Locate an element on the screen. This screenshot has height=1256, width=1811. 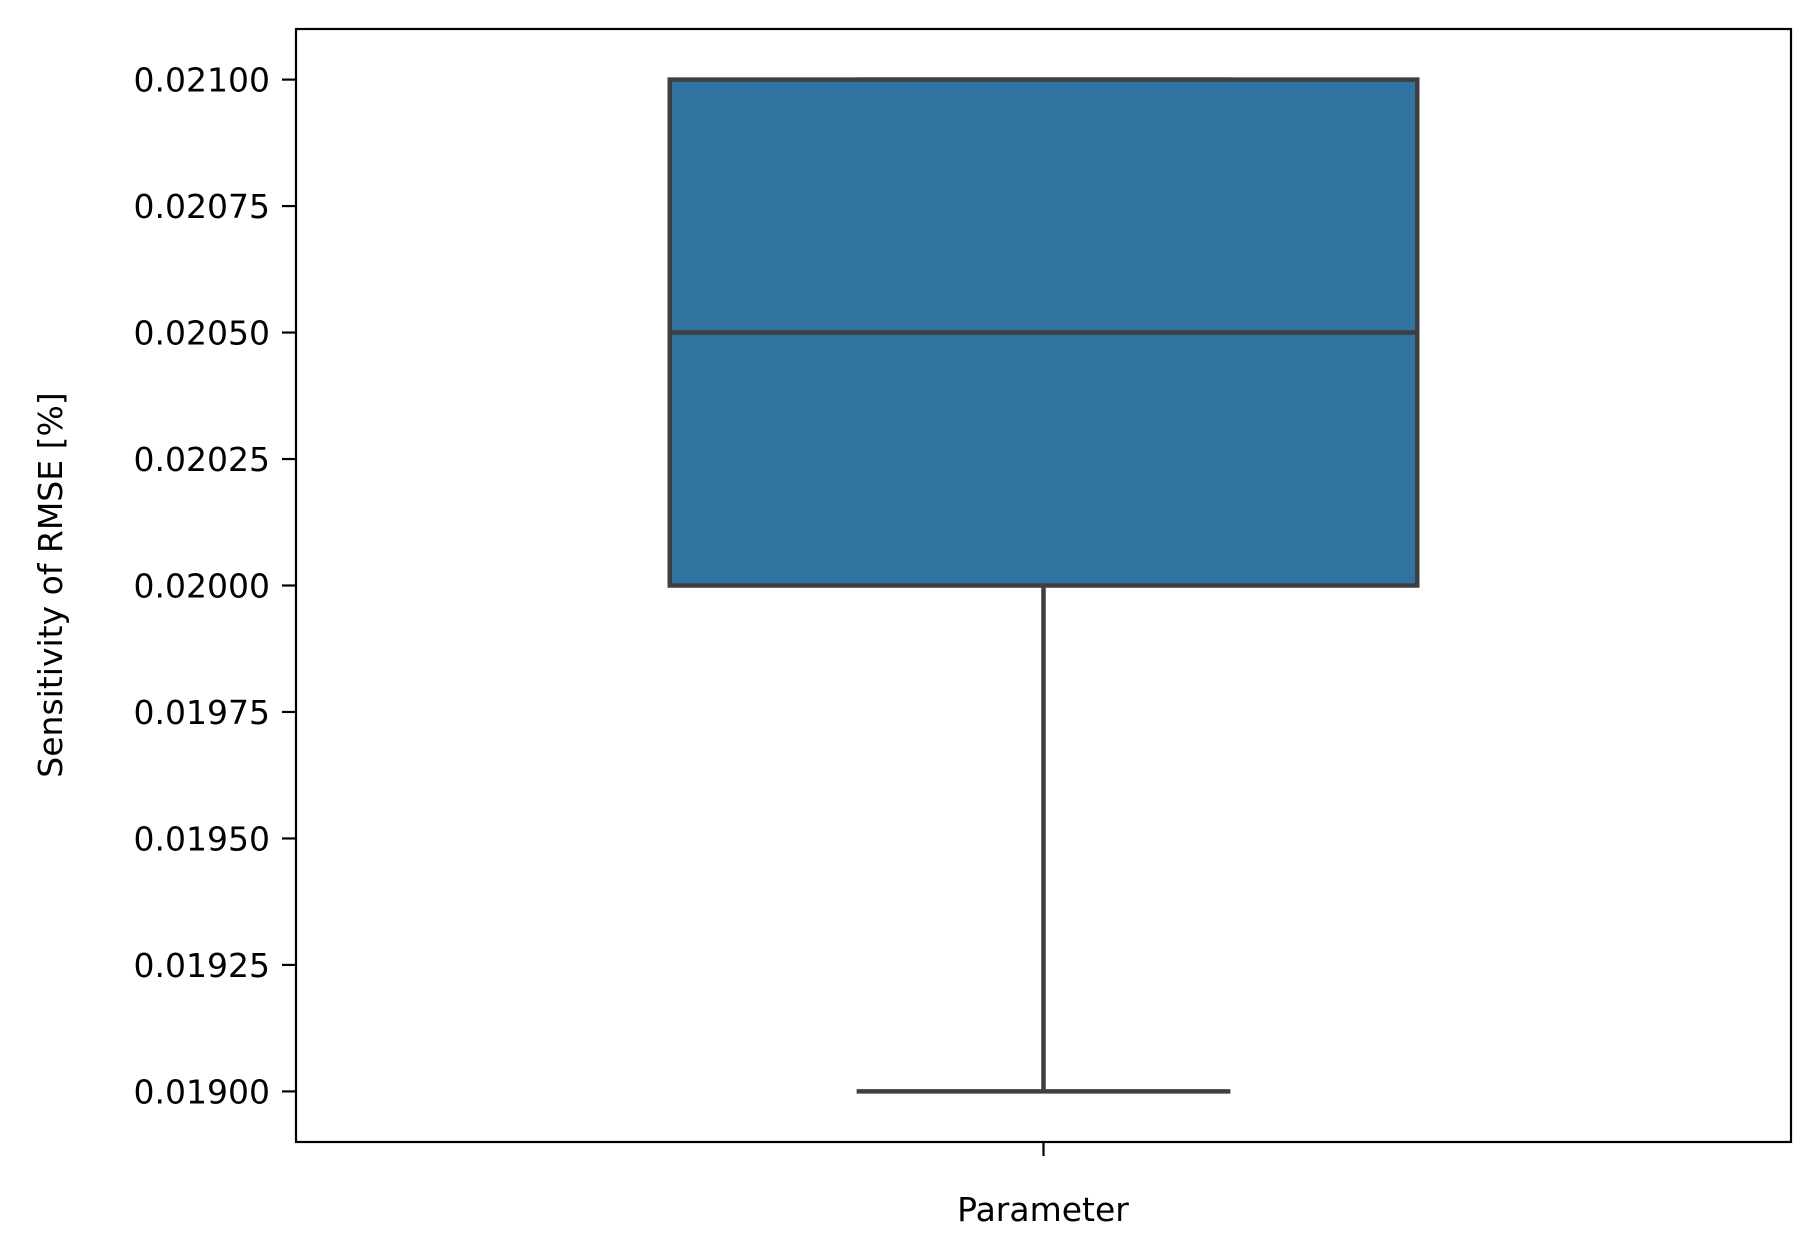
y-tick-label: 0.01950 is located at coordinates (202, 838).